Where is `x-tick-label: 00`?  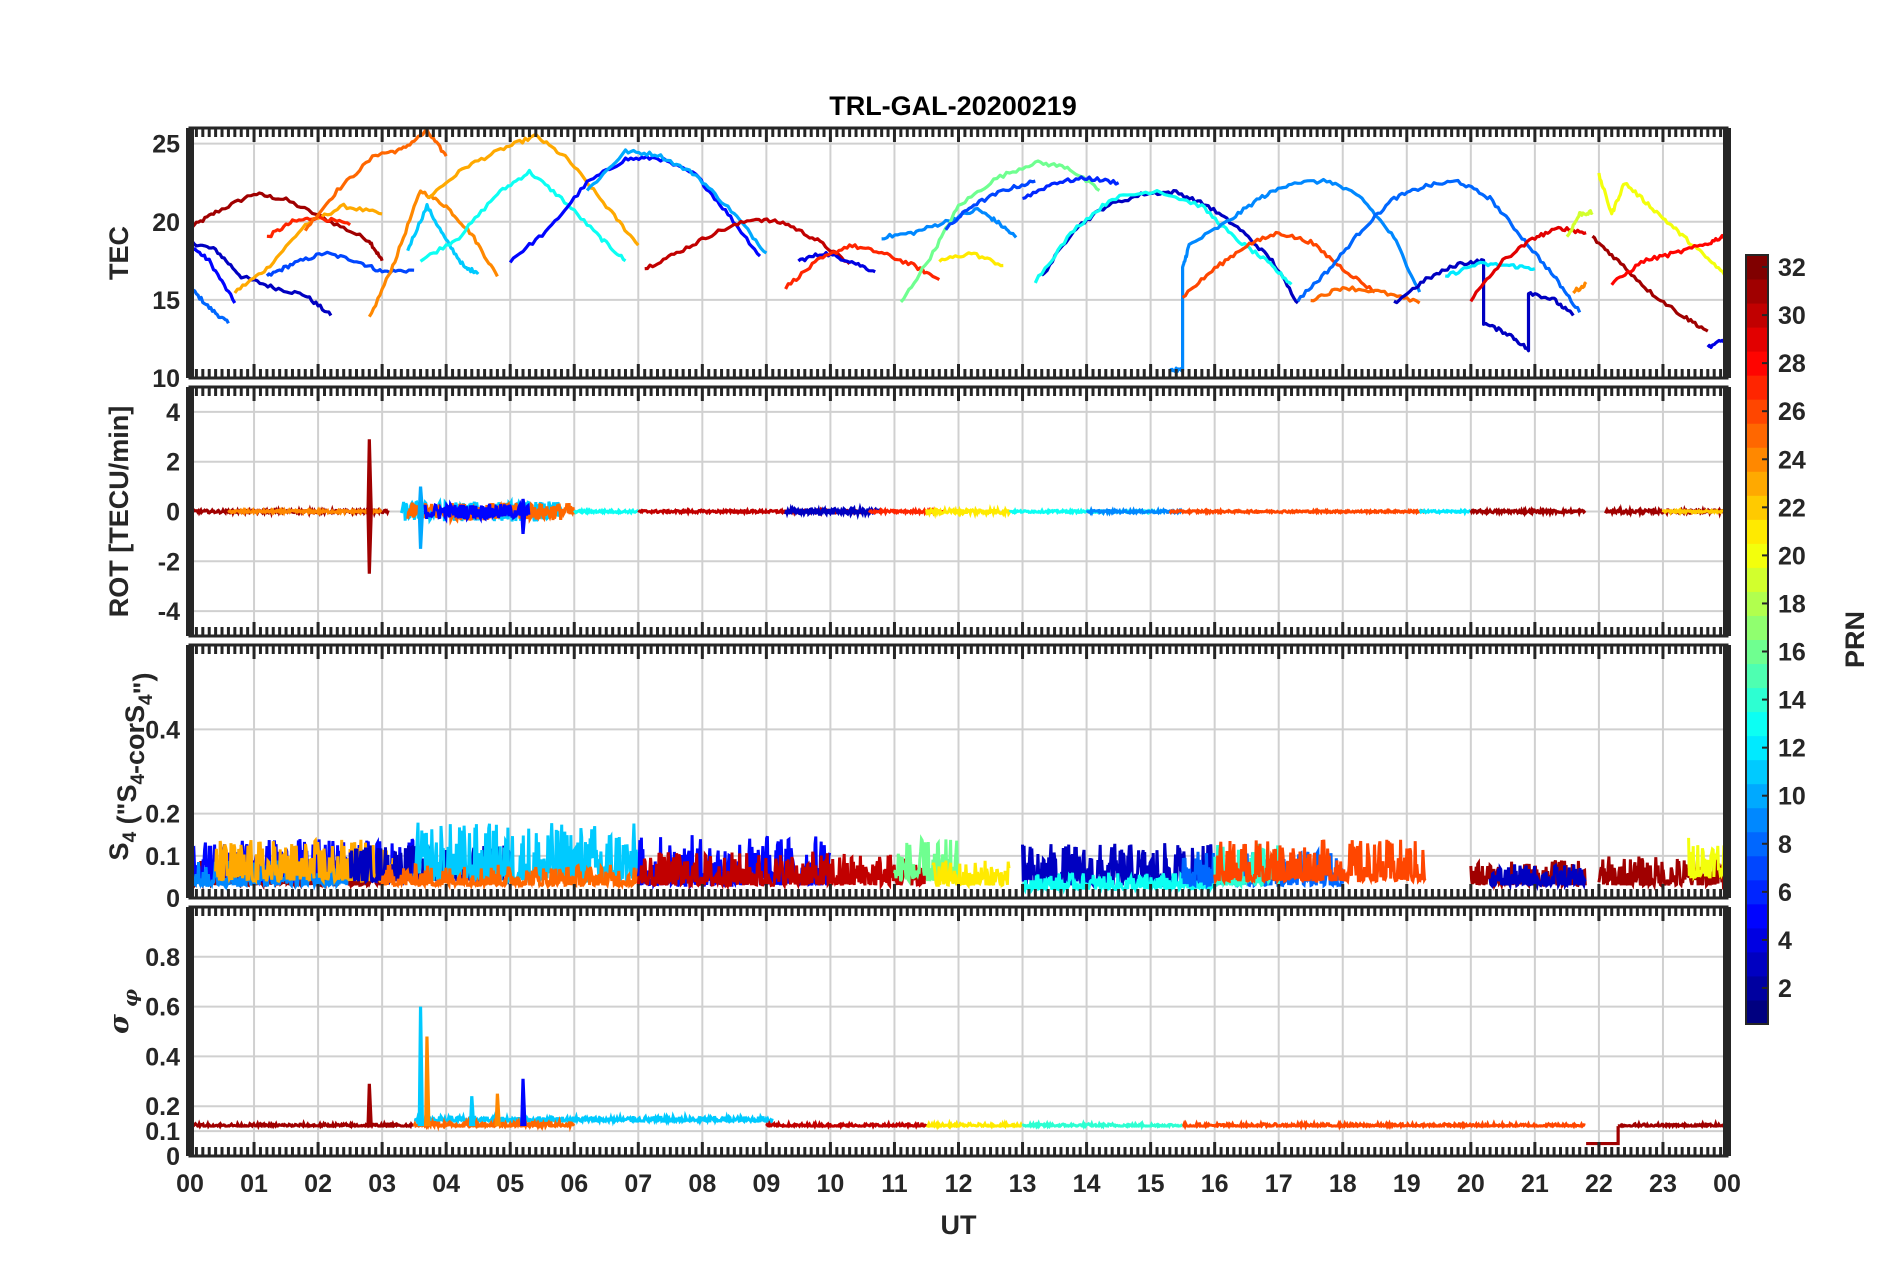
x-tick-label: 00 is located at coordinates (1727, 1184).